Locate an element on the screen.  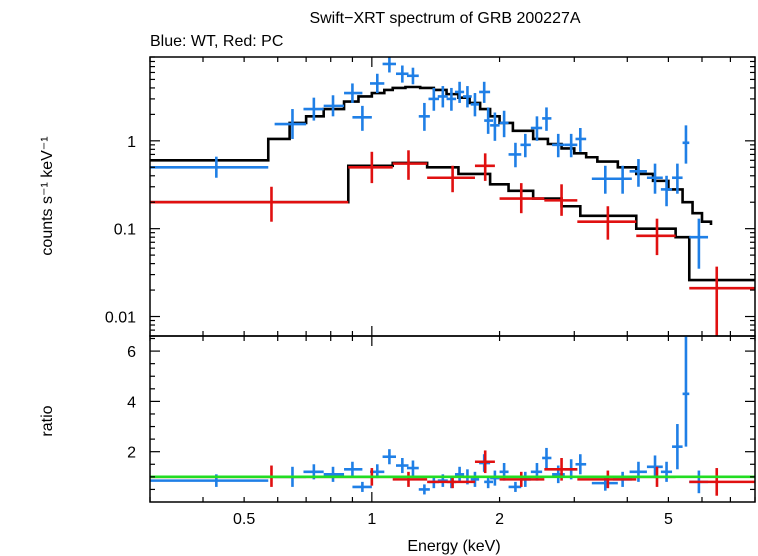
y-tick-label: 0.01 is located at coordinates (120, 318).